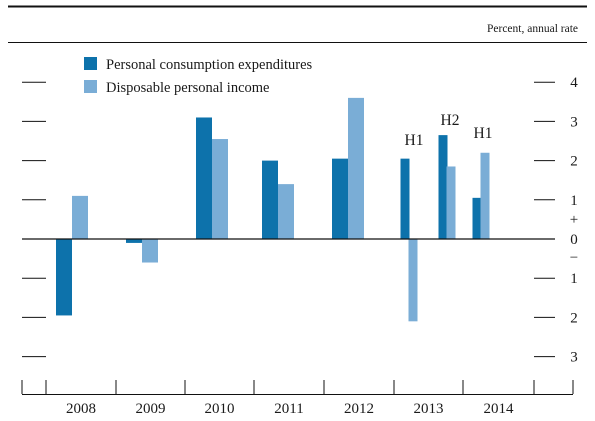  What do you see at coordinates (356, 168) in the screenshot?
I see `dpi-bar-2012` at bounding box center [356, 168].